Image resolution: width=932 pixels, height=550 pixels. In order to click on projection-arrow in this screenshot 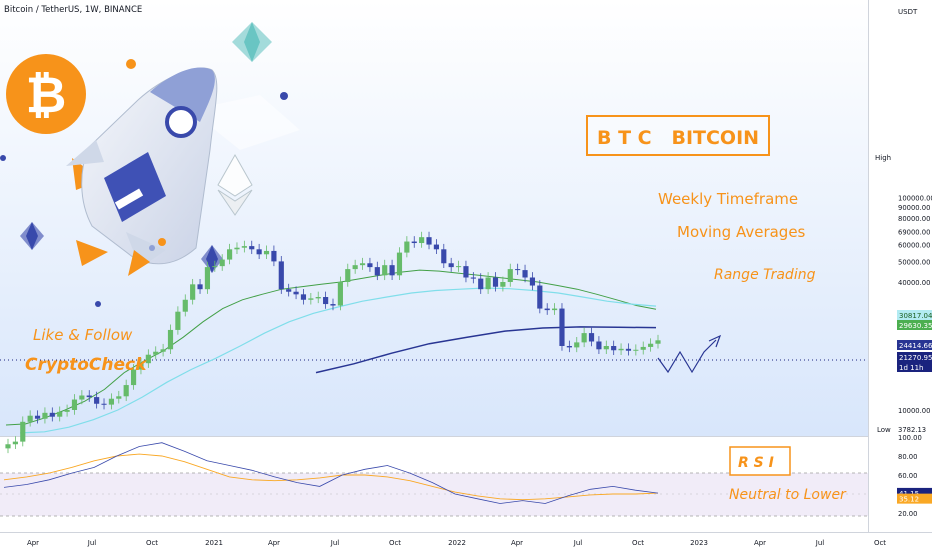, I will do `click(689, 354)`.